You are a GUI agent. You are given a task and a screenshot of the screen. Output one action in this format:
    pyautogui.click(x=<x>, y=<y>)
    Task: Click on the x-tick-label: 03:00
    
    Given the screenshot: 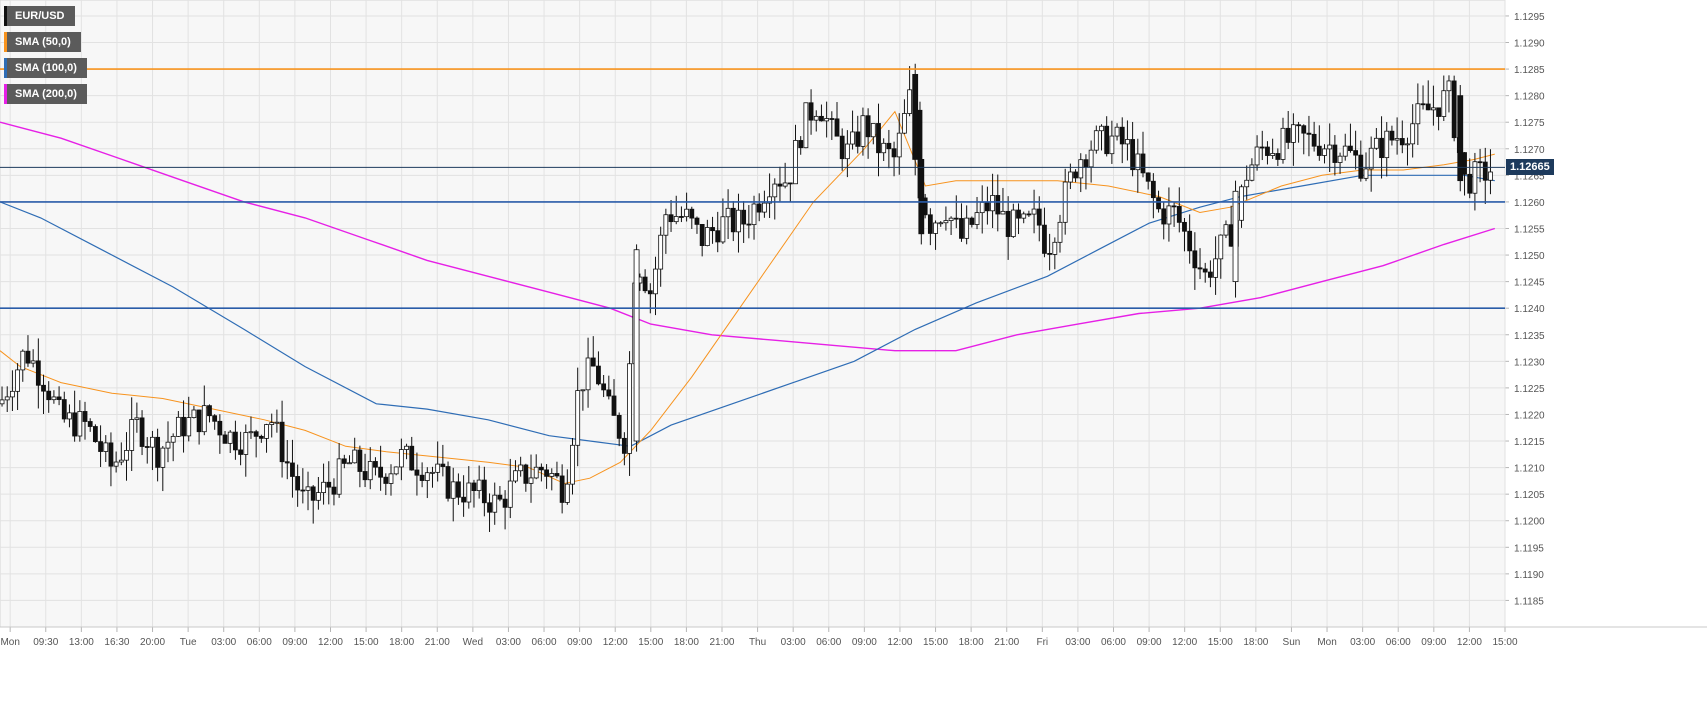 What is the action you would take?
    pyautogui.click(x=793, y=642)
    